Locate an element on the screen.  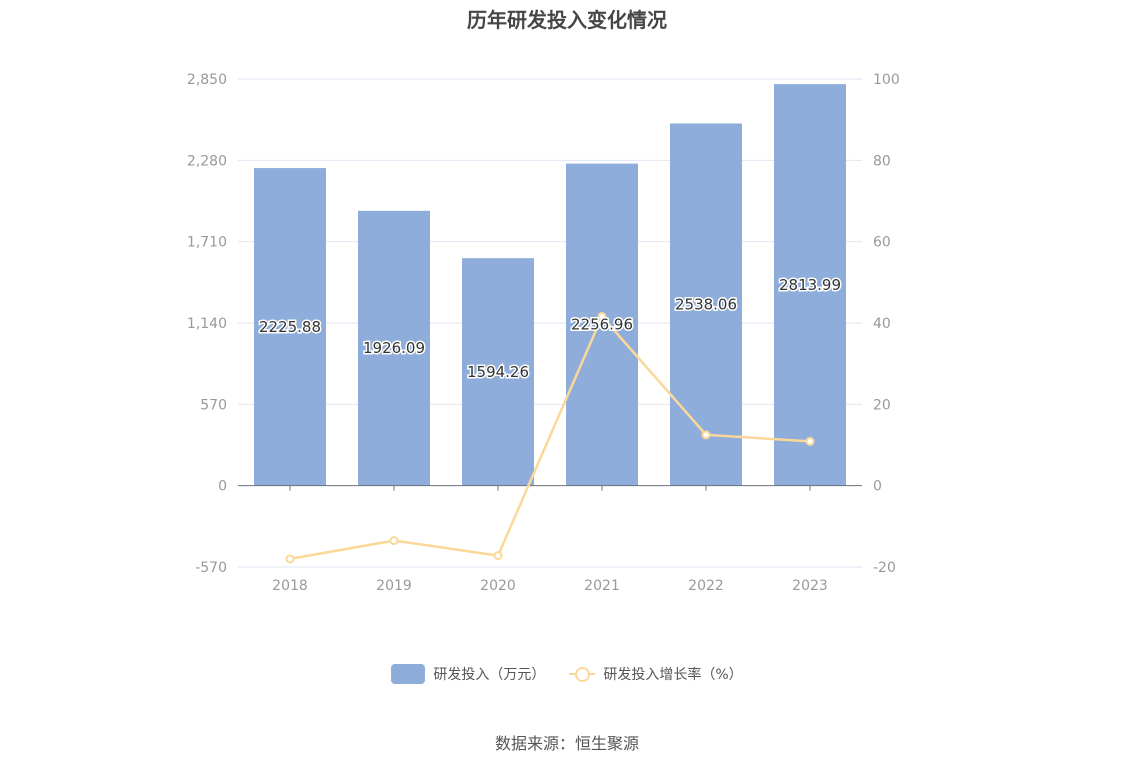
chart-title: 历年研发投入变化情况 is located at coordinates (567, 20).